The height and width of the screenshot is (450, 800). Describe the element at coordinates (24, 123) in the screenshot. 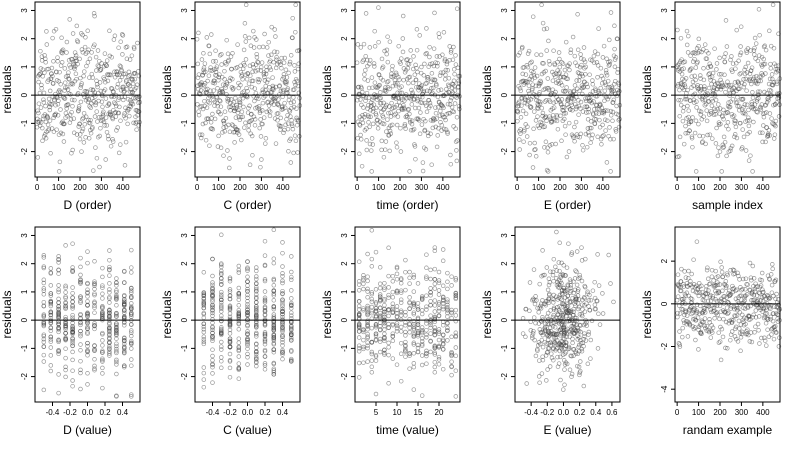

I see `y-tick-label: -1` at that location.